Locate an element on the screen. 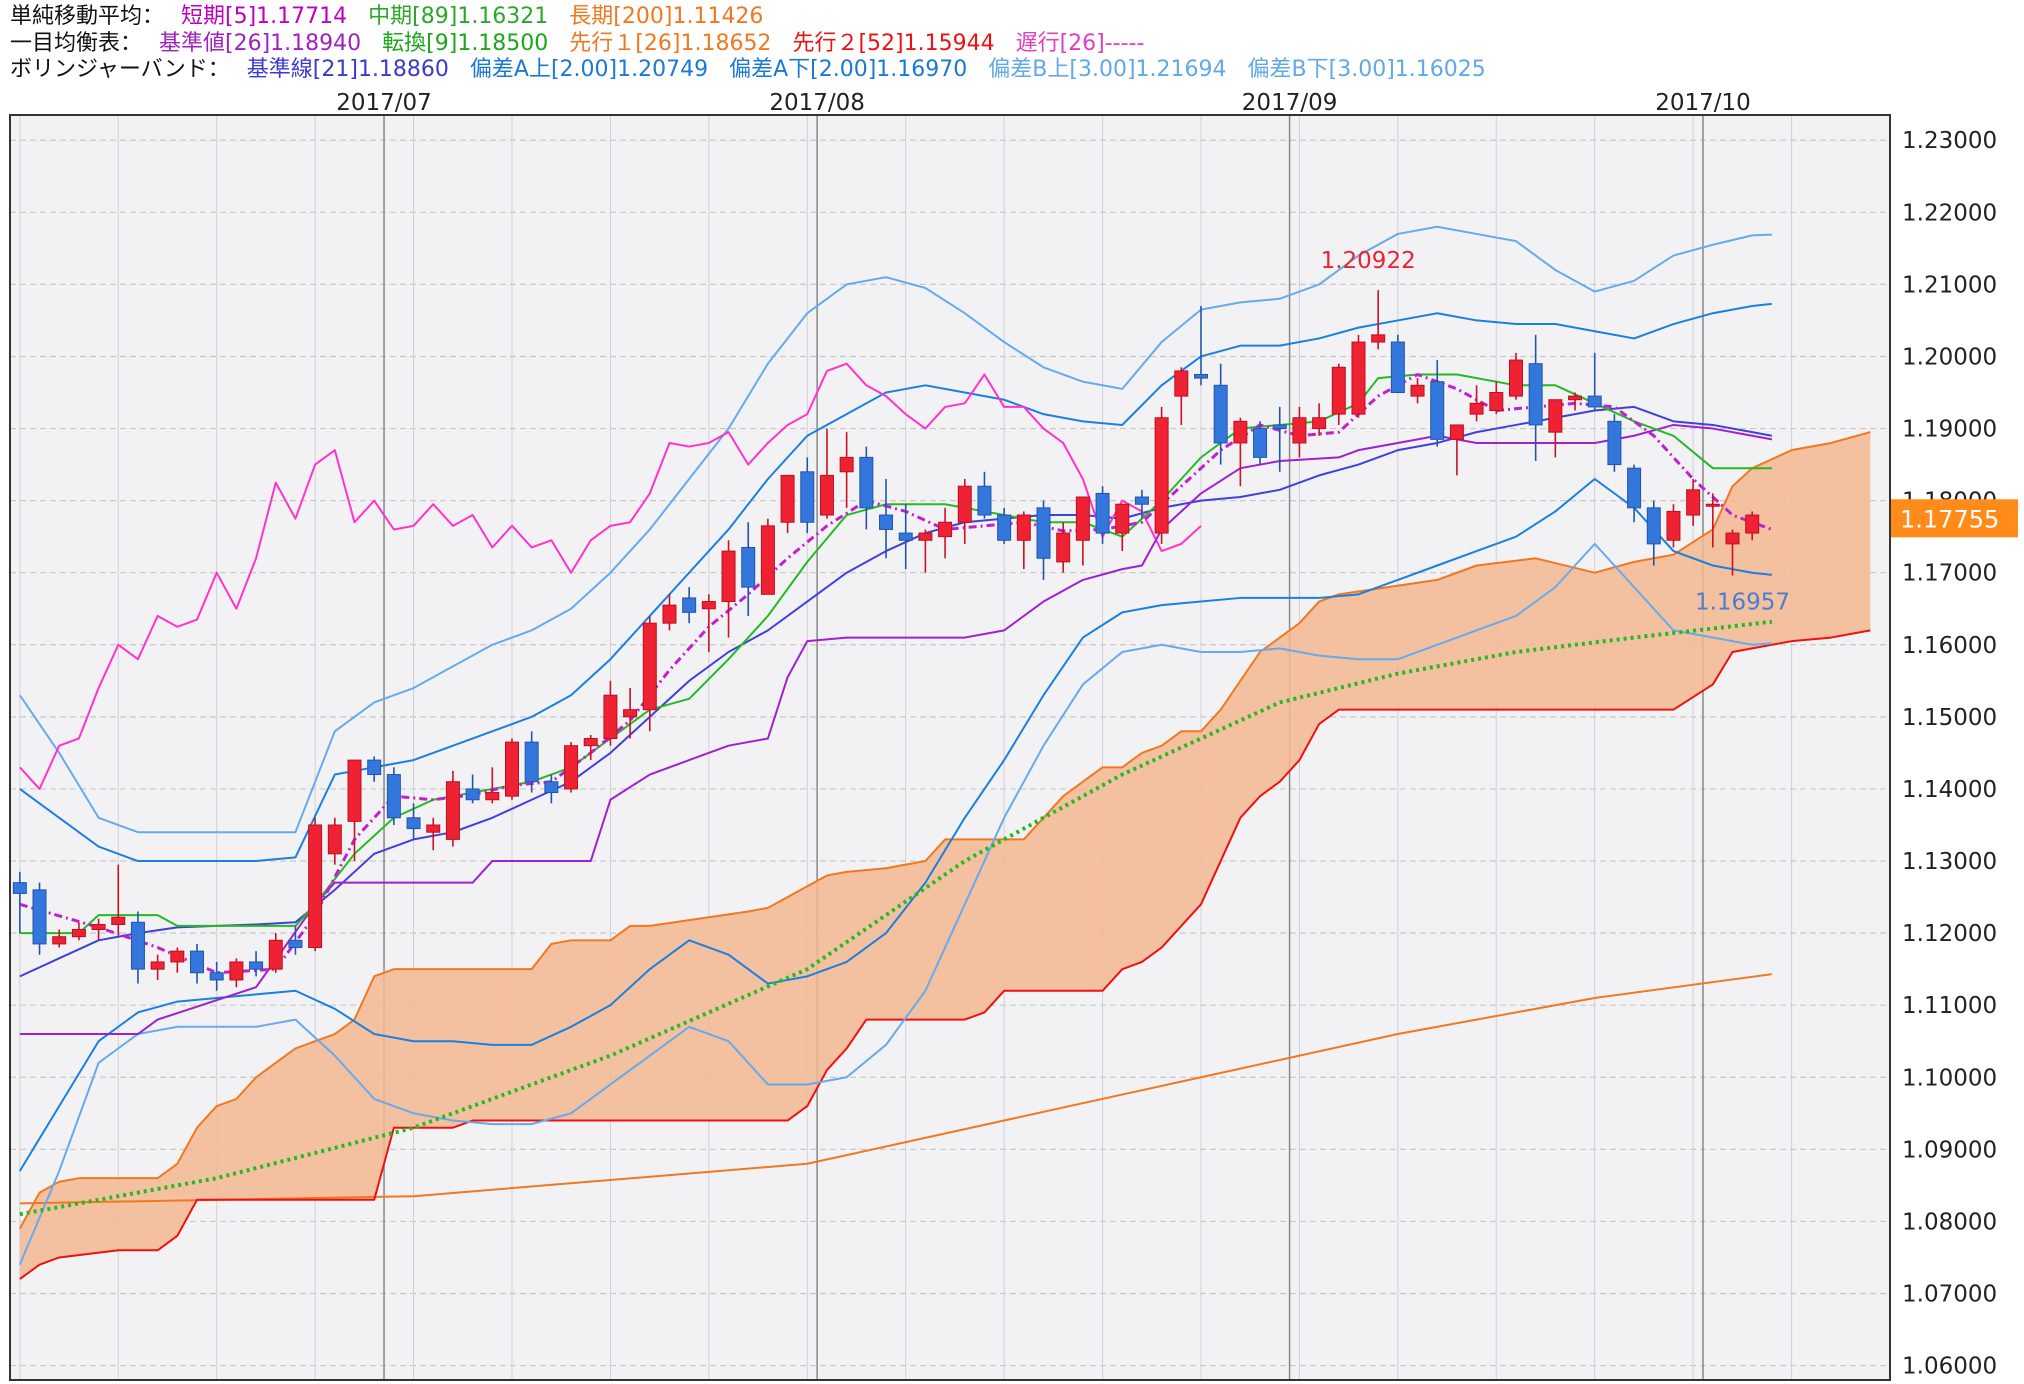 This screenshot has width=2024, height=1384. x-axis-ticks: 2017/07 2017/08 2017/09 2017/10 is located at coordinates (1043, 103).